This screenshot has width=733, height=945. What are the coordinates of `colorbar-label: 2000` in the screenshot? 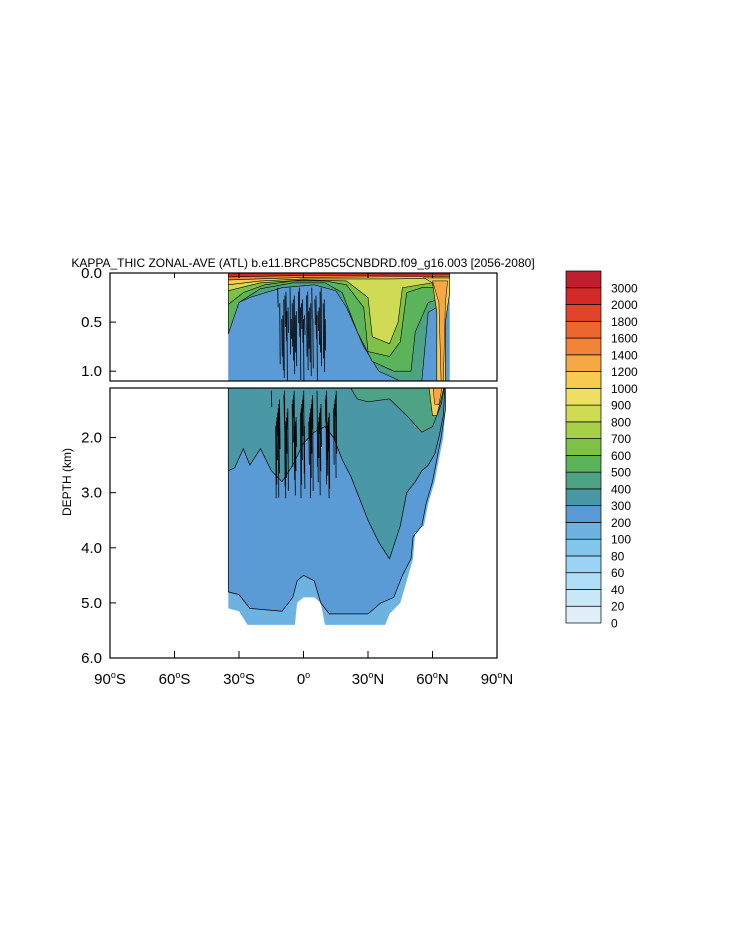 It's located at (624, 305).